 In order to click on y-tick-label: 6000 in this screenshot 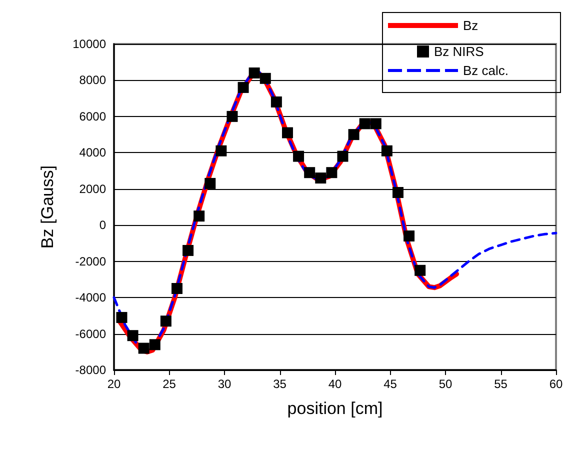, I will do `click(92, 116)`.